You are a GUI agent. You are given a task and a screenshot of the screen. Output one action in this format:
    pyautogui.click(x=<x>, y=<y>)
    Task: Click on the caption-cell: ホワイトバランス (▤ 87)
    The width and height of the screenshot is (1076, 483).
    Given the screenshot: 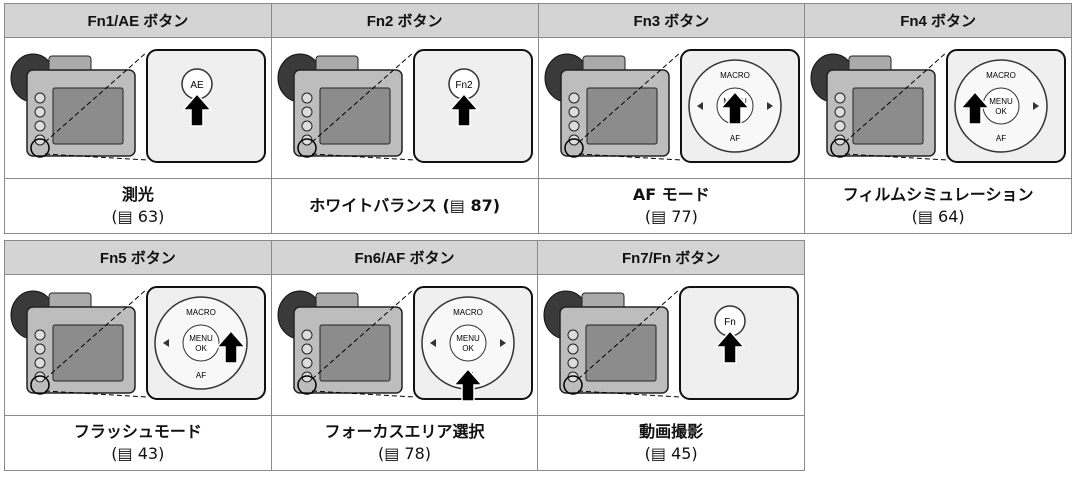 What is the action you would take?
    pyautogui.click(x=404, y=206)
    